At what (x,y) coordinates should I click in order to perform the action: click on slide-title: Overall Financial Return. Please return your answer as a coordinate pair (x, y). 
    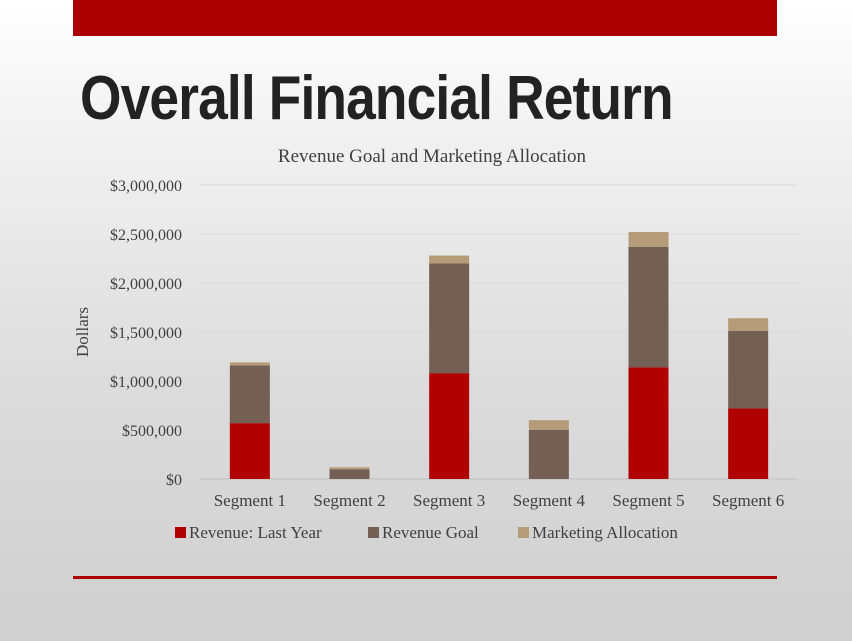
    Looking at the image, I should click on (377, 98).